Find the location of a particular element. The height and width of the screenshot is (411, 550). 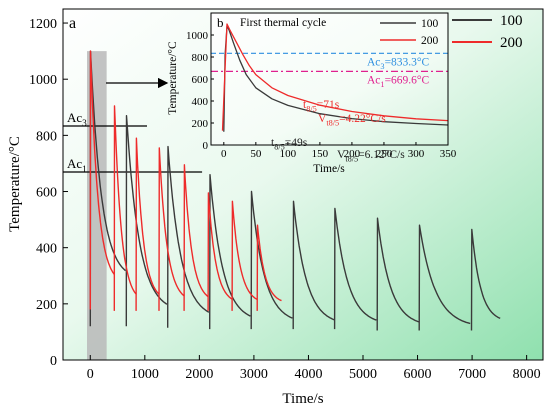

highlight-region is located at coordinates (97, 206).